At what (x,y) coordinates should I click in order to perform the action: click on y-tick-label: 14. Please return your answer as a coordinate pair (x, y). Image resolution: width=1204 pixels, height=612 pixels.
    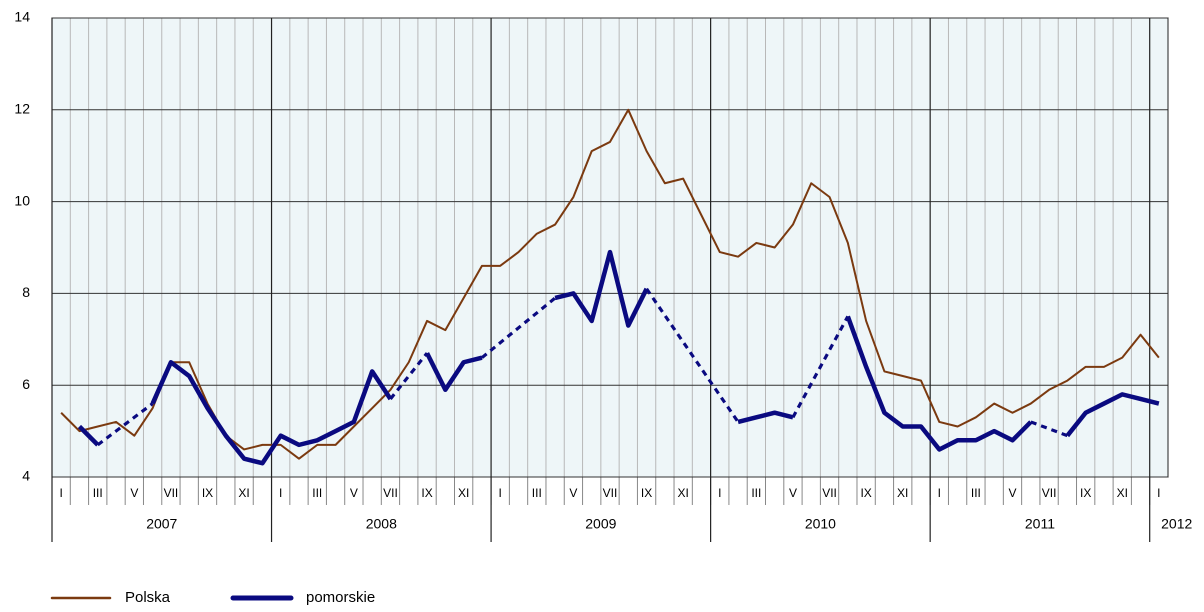
    Looking at the image, I should click on (22, 17).